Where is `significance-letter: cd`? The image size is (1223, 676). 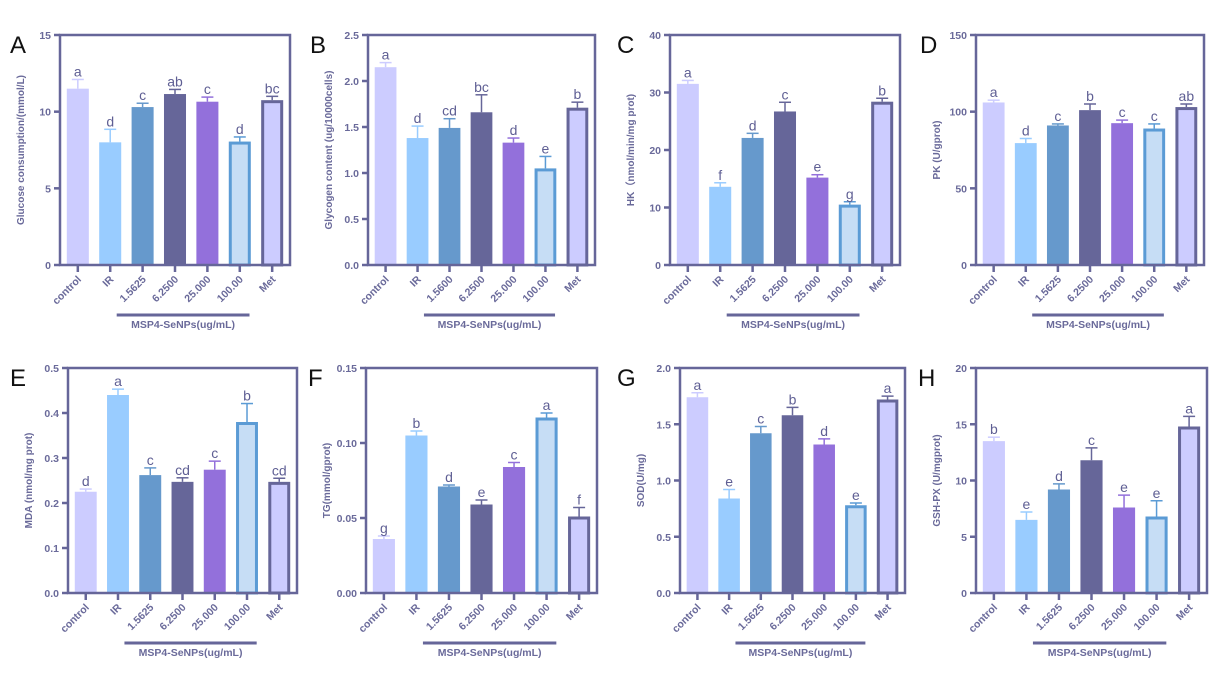 significance-letter: cd is located at coordinates (279, 470).